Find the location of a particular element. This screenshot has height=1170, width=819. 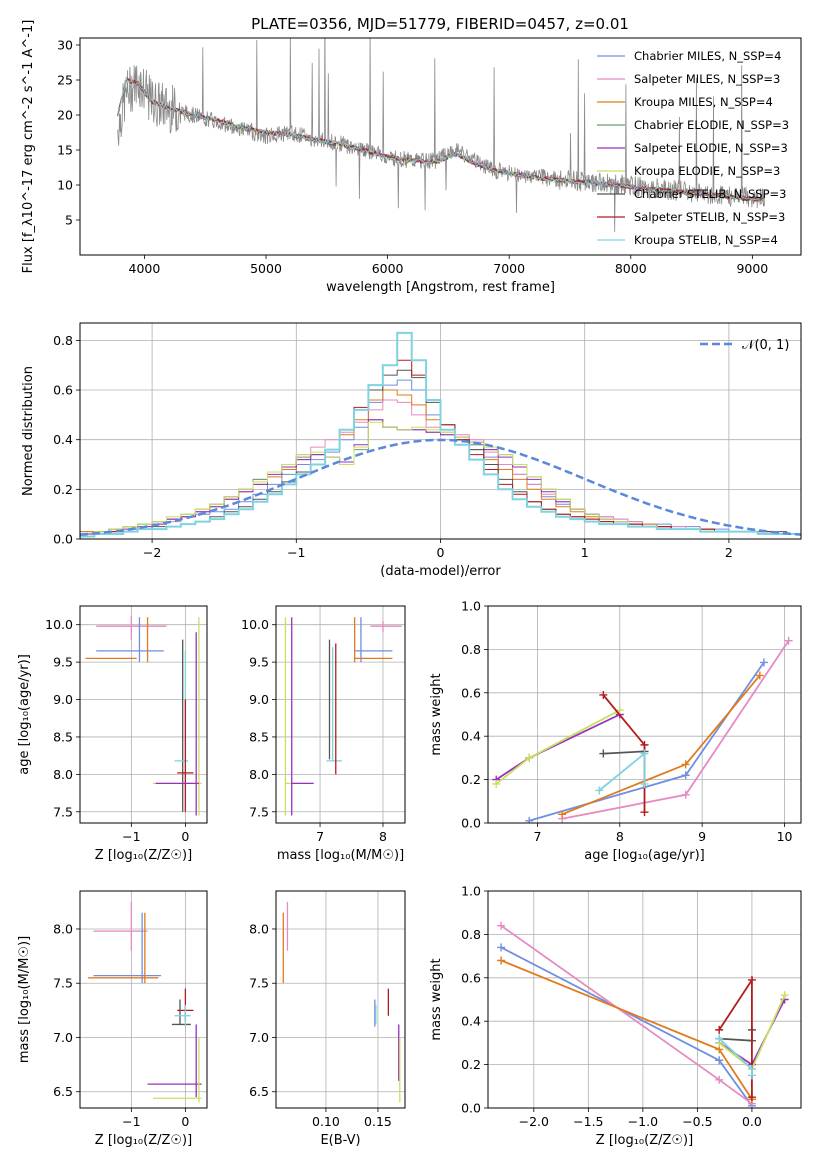

mass_weight_vs_Z-plot-area is located at coordinates (643, 1014).